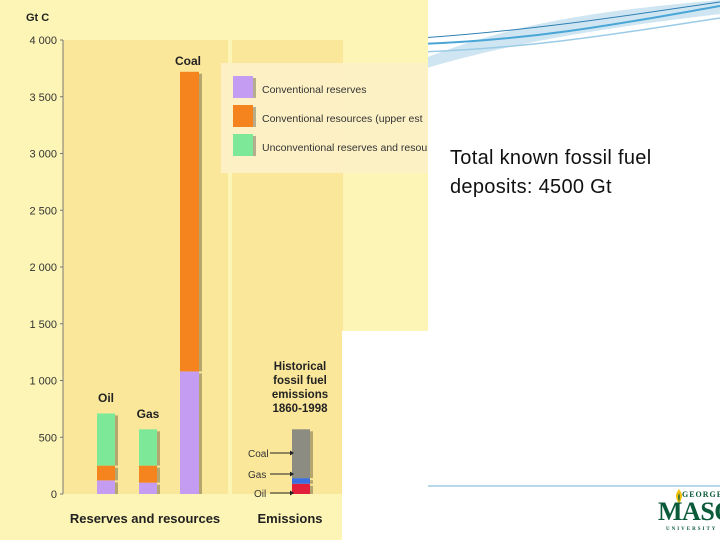 This screenshot has height=540, width=720. Describe the element at coordinates (145, 518) in the screenshot. I see `section-label-reserves: Reserves and resources` at that location.